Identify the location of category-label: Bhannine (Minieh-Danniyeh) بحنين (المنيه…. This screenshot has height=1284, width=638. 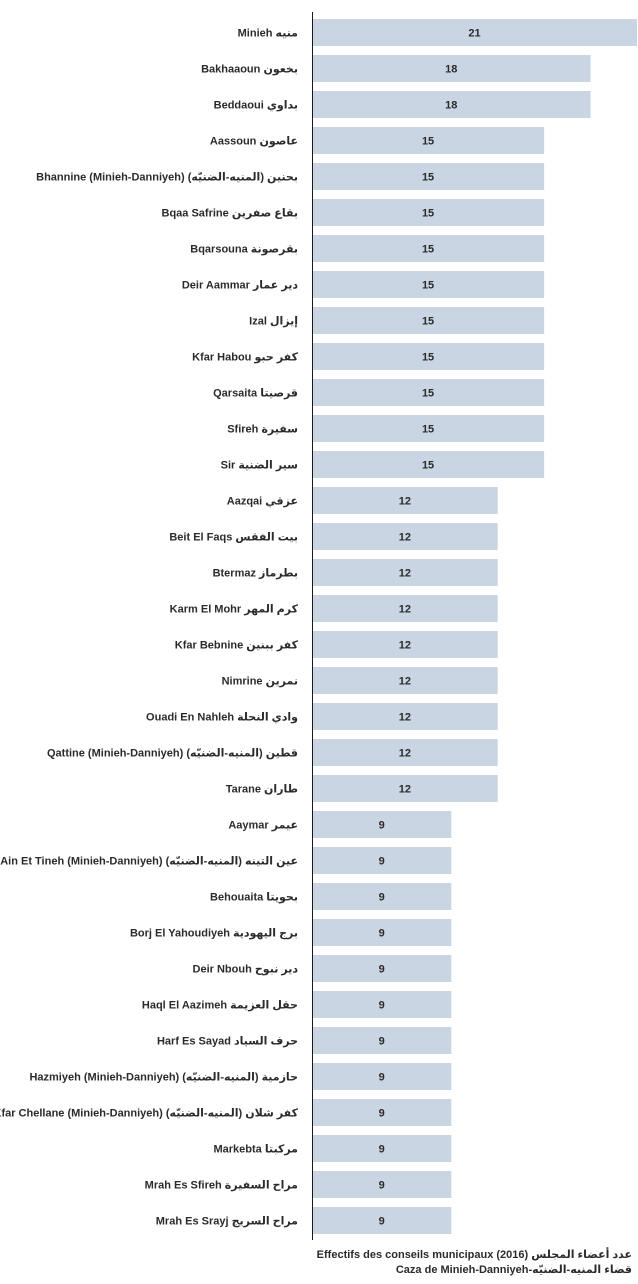
(167, 178).